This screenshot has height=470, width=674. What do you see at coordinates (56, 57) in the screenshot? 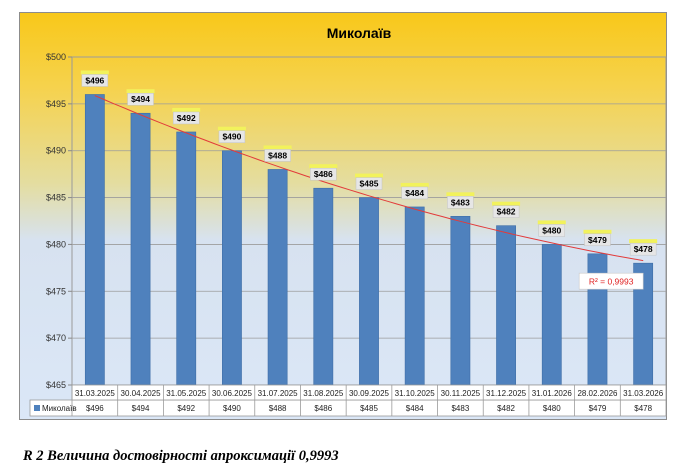
I see `y-tick-label: $500` at bounding box center [56, 57].